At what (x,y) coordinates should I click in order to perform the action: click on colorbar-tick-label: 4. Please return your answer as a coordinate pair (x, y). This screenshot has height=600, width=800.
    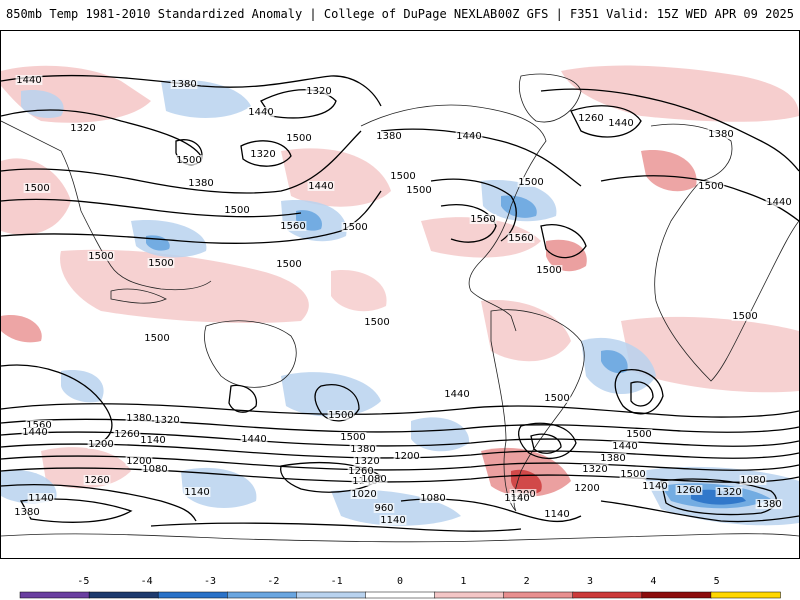
    Looking at the image, I should click on (653, 581).